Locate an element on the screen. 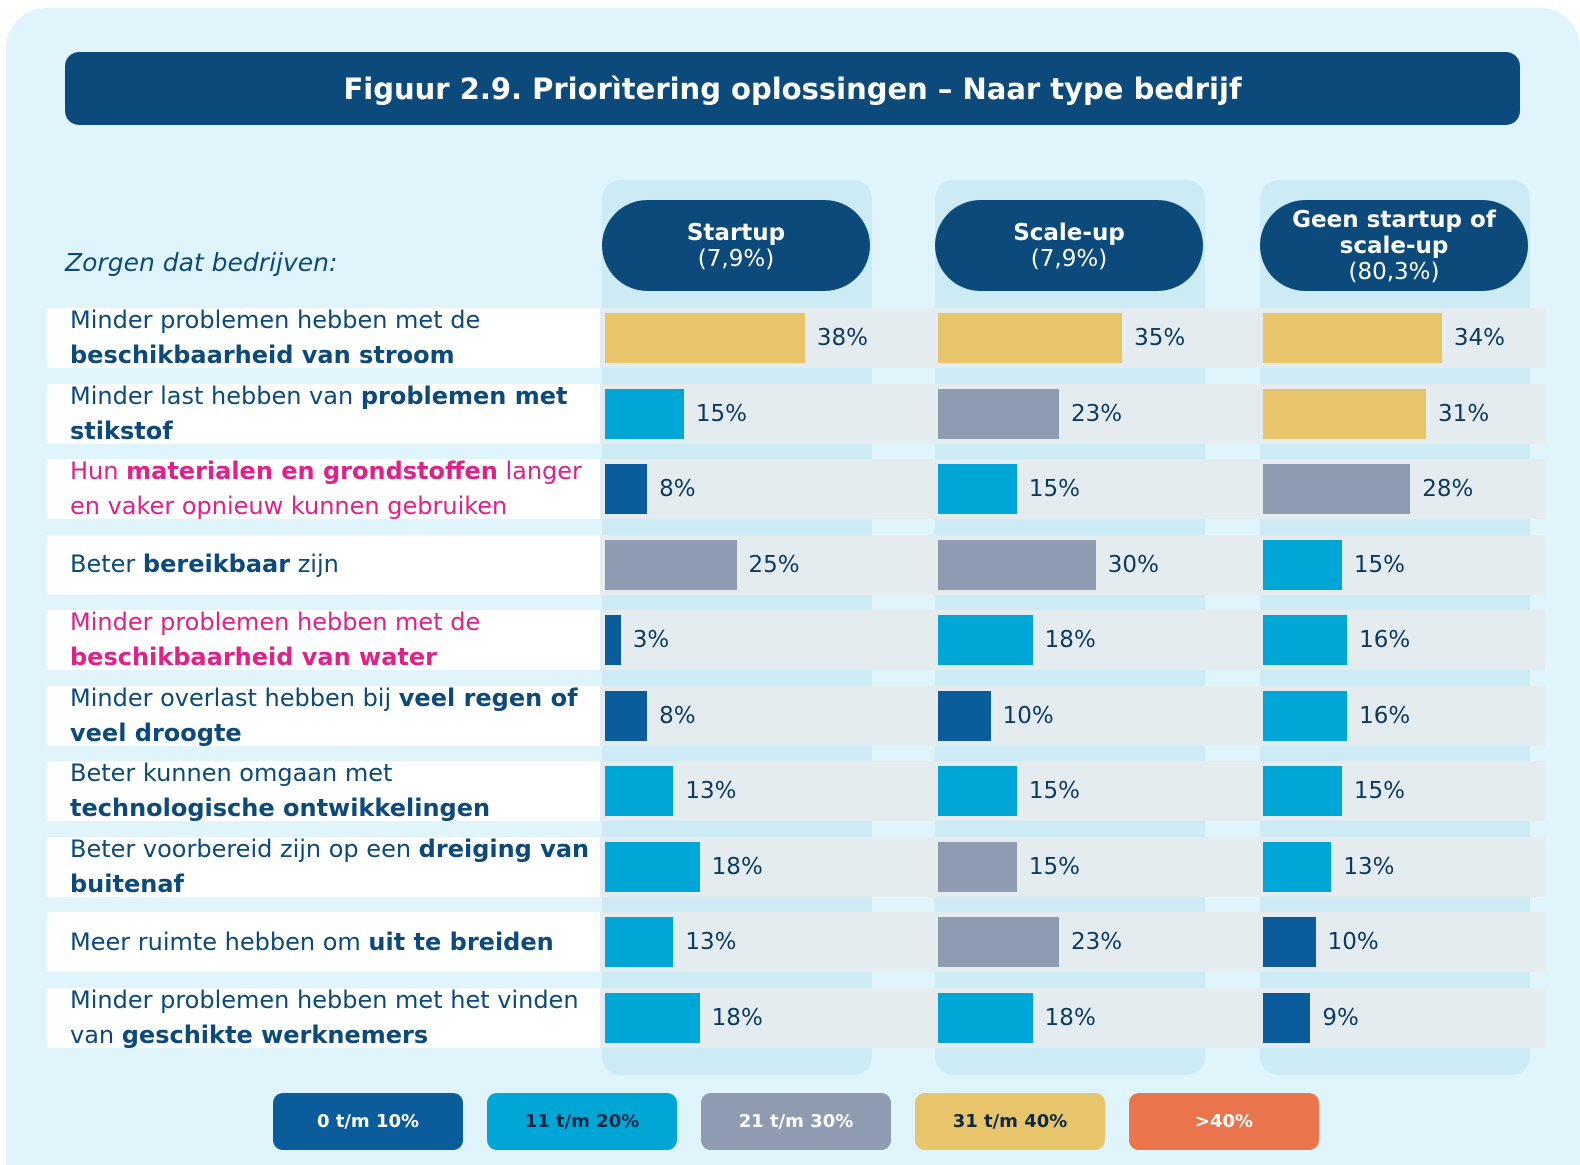 This screenshot has height=1165, width=1580. value-label: 8% is located at coordinates (677, 489).